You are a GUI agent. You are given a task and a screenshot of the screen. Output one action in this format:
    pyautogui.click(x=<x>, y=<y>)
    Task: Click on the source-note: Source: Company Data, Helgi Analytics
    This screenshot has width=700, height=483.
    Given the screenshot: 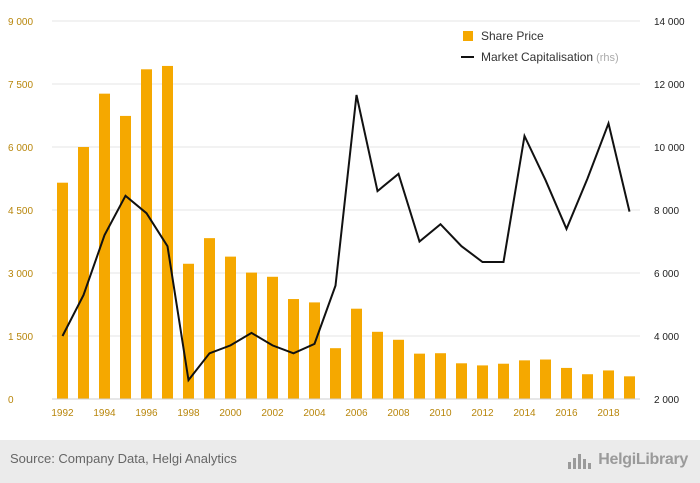 What is the action you would take?
    pyautogui.click(x=123, y=458)
    